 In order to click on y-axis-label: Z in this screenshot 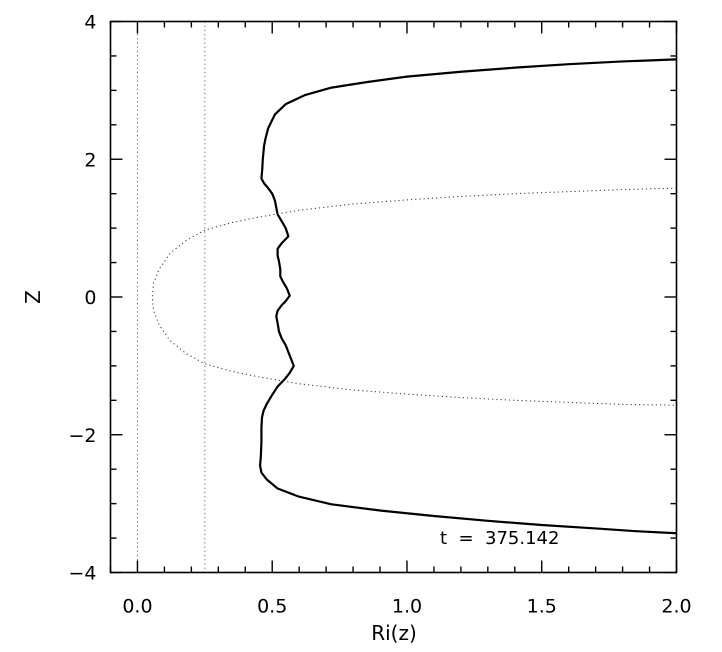, I will do `click(33, 297)`.